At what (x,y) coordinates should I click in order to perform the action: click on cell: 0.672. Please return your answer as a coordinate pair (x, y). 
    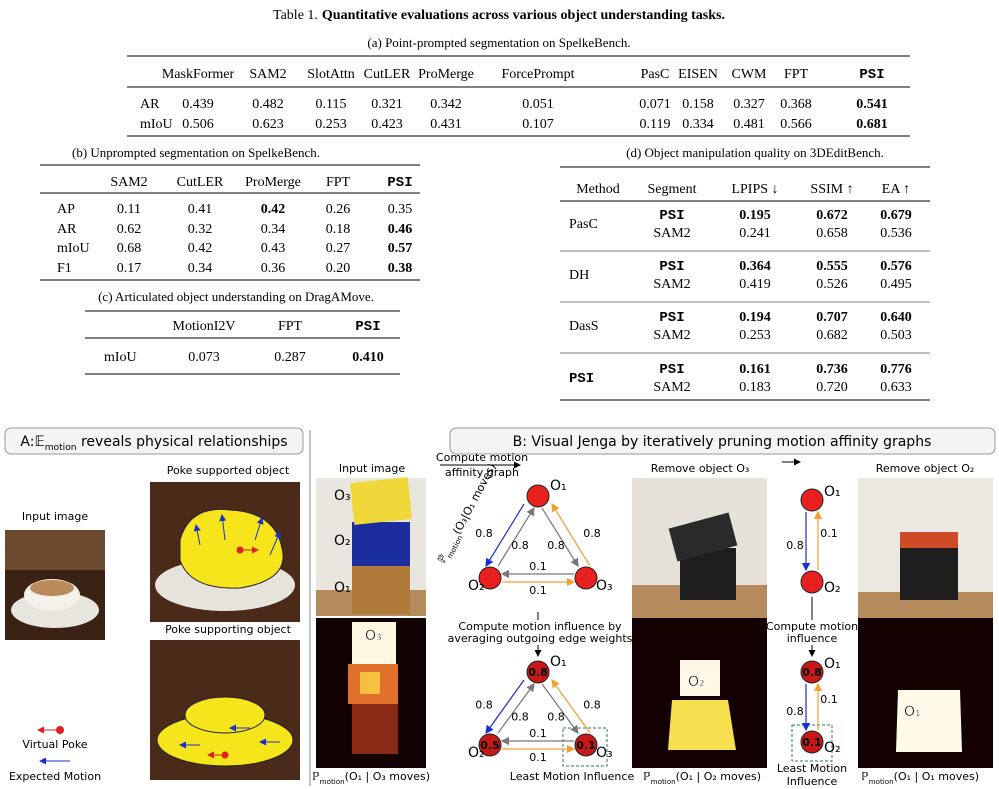
    Looking at the image, I should click on (832, 215).